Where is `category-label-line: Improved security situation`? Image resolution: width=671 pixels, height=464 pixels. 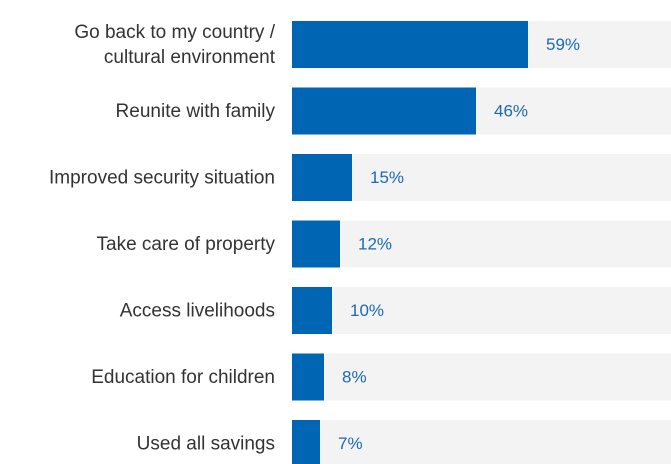 category-label-line: Improved security situation is located at coordinates (162, 177).